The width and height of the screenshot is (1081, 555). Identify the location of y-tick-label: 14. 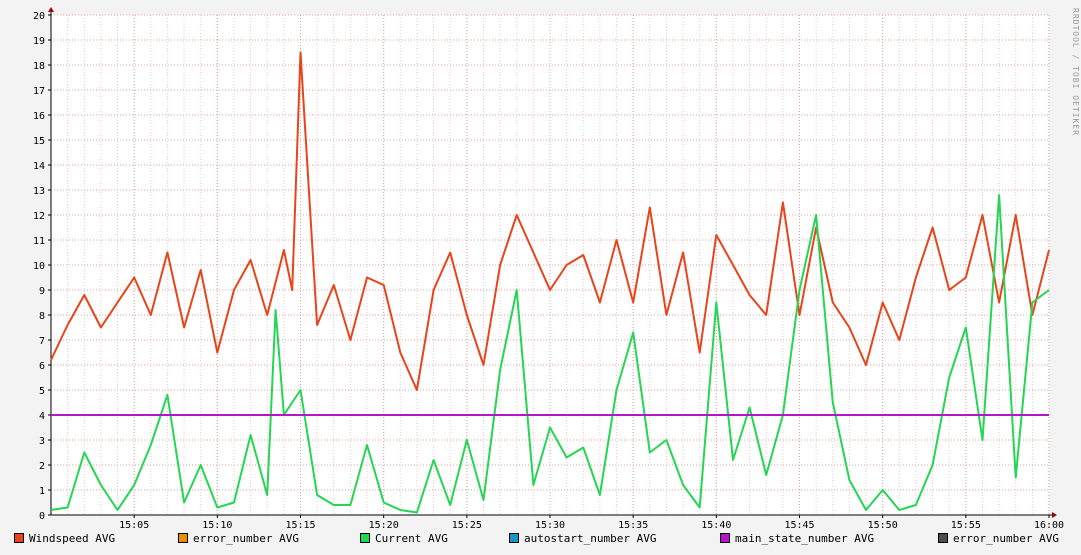
(39, 166).